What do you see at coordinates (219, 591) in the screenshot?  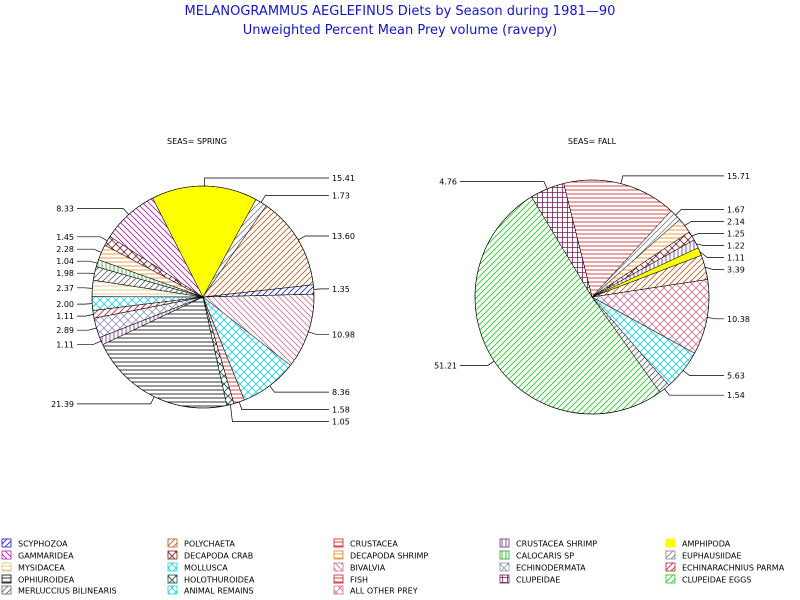 I see `legend-label-animal-remains: ANIMAL REMAINS` at bounding box center [219, 591].